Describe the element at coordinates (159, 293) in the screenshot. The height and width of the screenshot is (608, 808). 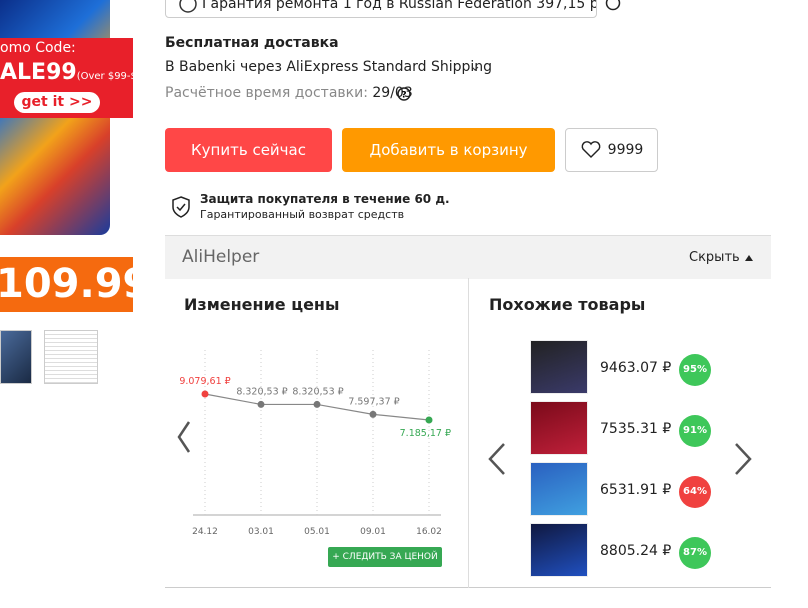
I see `price-suffix: up` at that location.